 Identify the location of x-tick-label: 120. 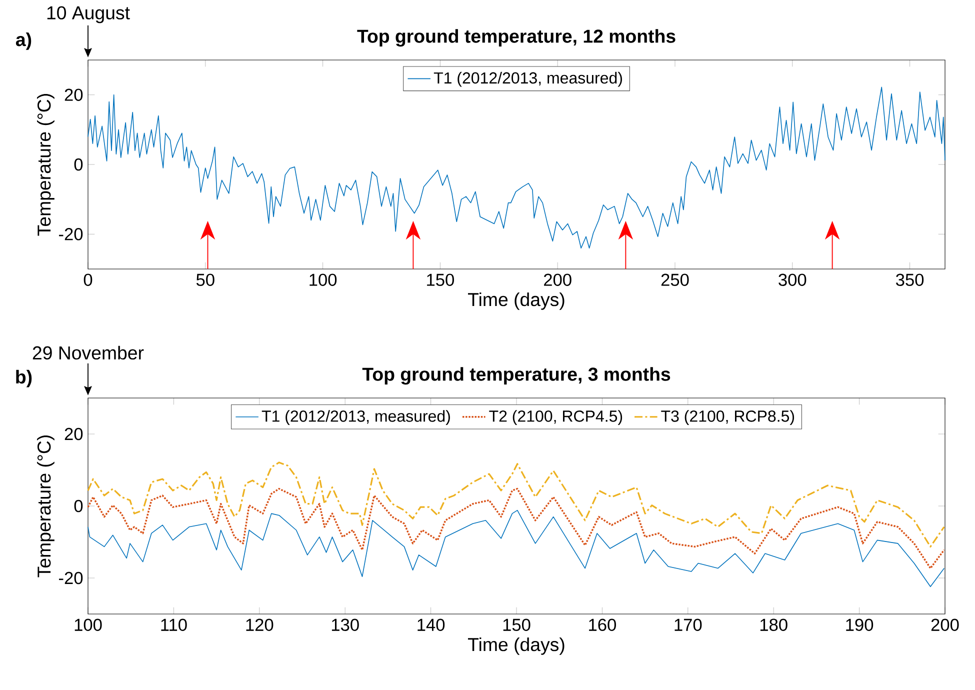
(260, 624).